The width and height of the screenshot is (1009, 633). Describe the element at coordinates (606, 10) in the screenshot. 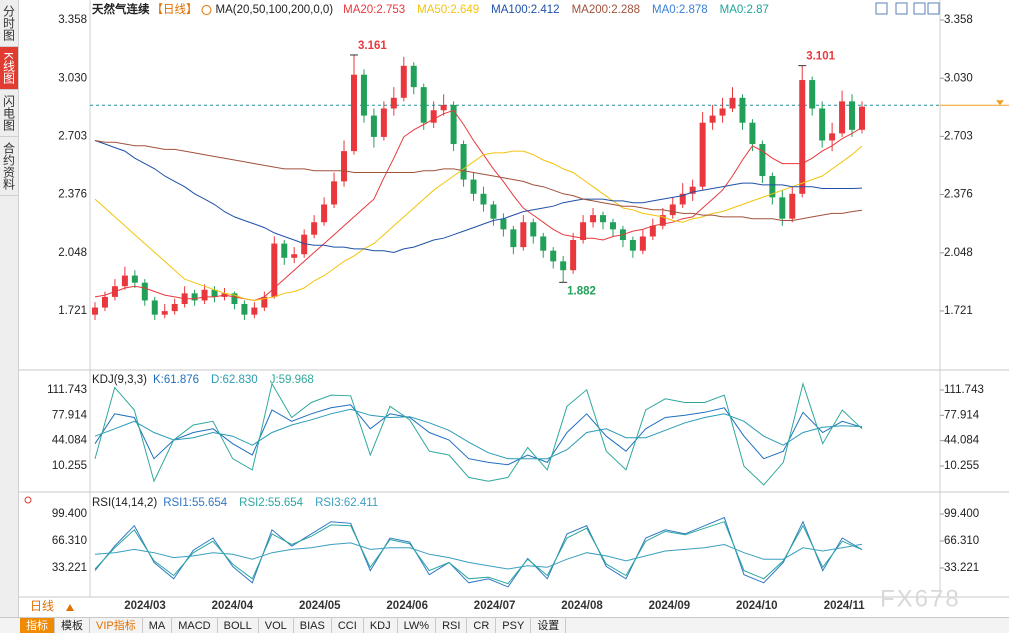

I see `legend-item: MA200:2.288` at that location.